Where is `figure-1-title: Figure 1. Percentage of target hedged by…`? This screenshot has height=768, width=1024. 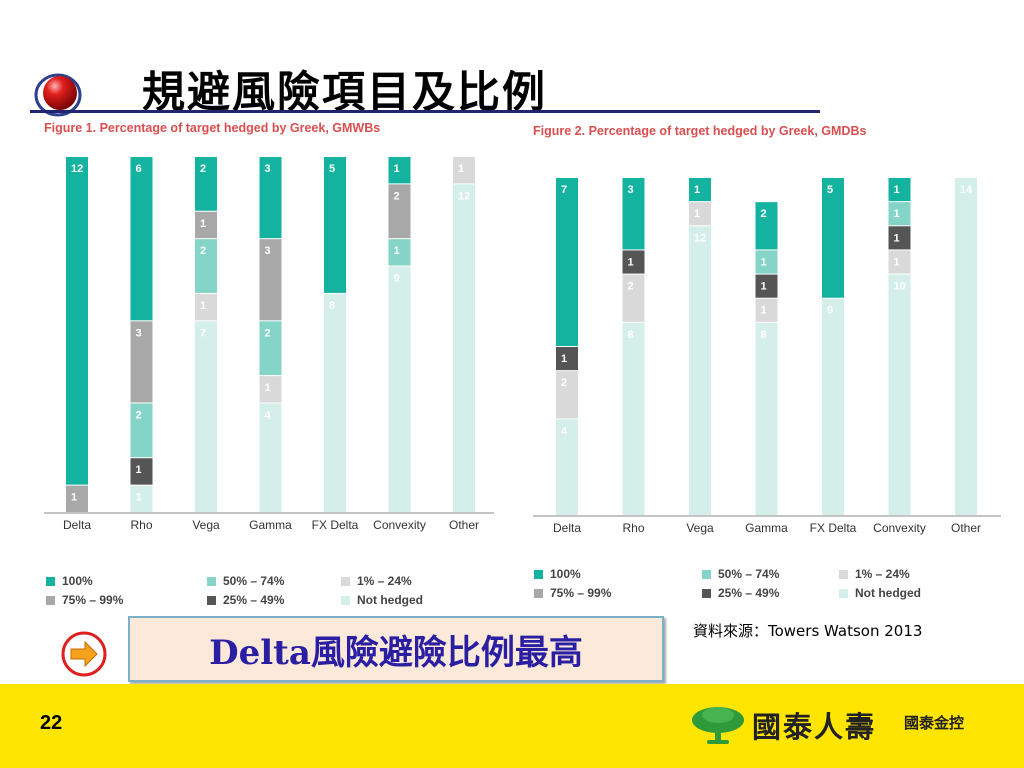
figure-1-title: Figure 1. Percentage of target hedged by… is located at coordinates (212, 128).